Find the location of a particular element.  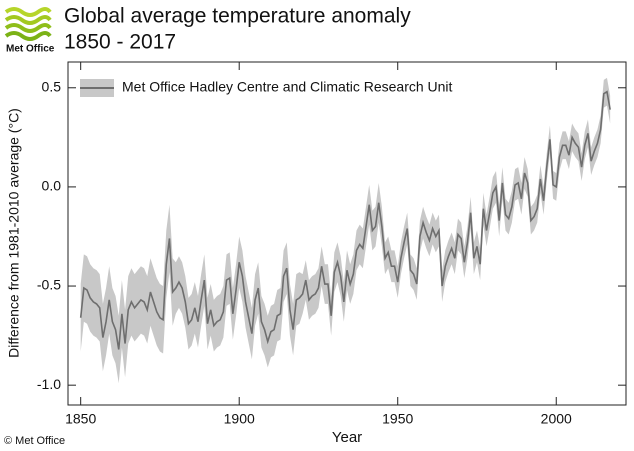

logo: Met Office is located at coordinates (29, 31).